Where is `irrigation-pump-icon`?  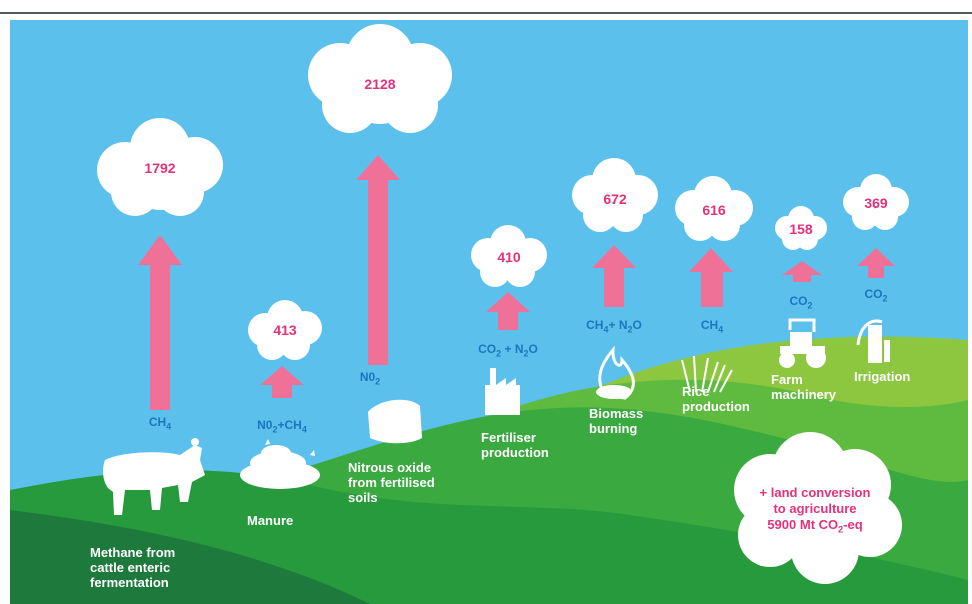 irrigation-pump-icon is located at coordinates (873, 341).